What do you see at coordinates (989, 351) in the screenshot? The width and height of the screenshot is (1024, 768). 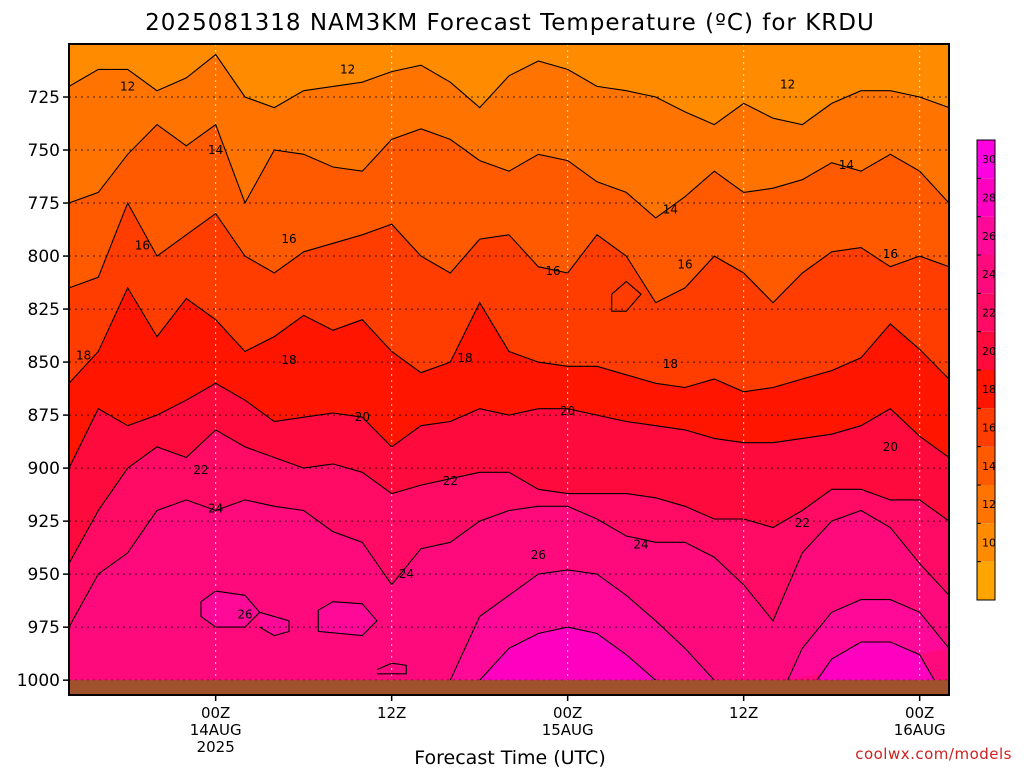 I see `colorbar-label: 20` at bounding box center [989, 351].